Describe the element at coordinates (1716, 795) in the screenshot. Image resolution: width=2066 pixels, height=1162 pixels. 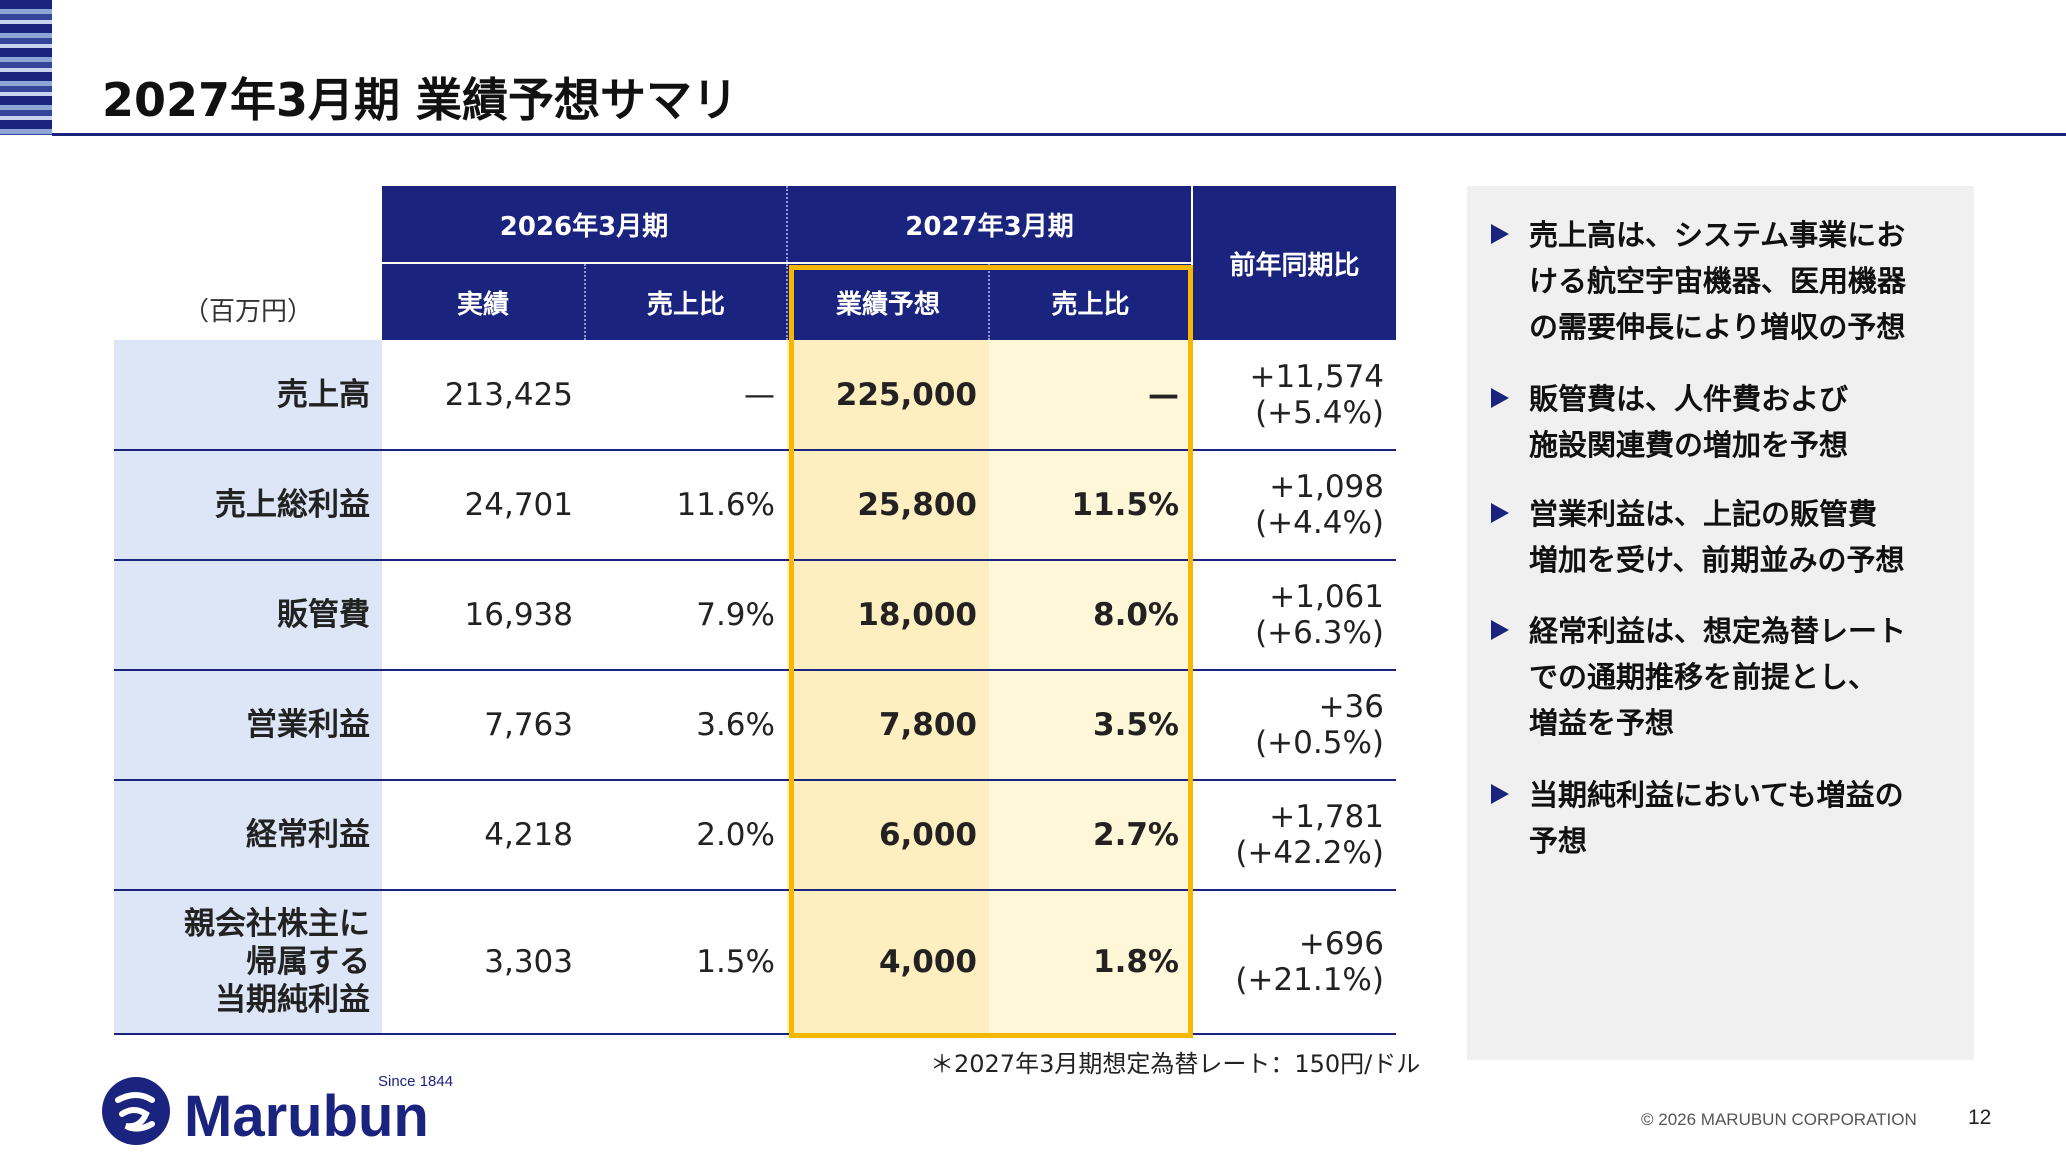
I see `summary-bullet-line: 当期純利益においても増益の` at that location.